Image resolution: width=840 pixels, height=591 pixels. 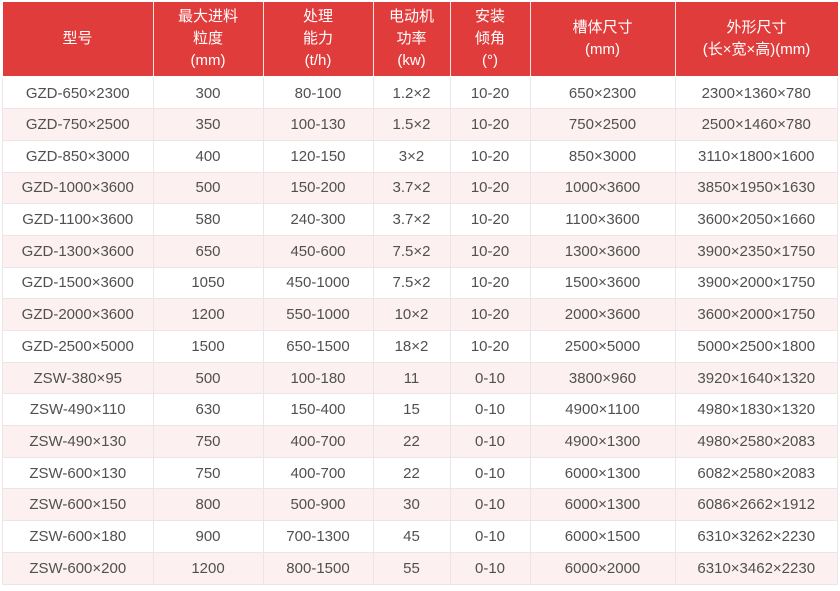 What do you see at coordinates (78, 410) in the screenshot?
I see `table-cell: ZSW-490×110` at bounding box center [78, 410].